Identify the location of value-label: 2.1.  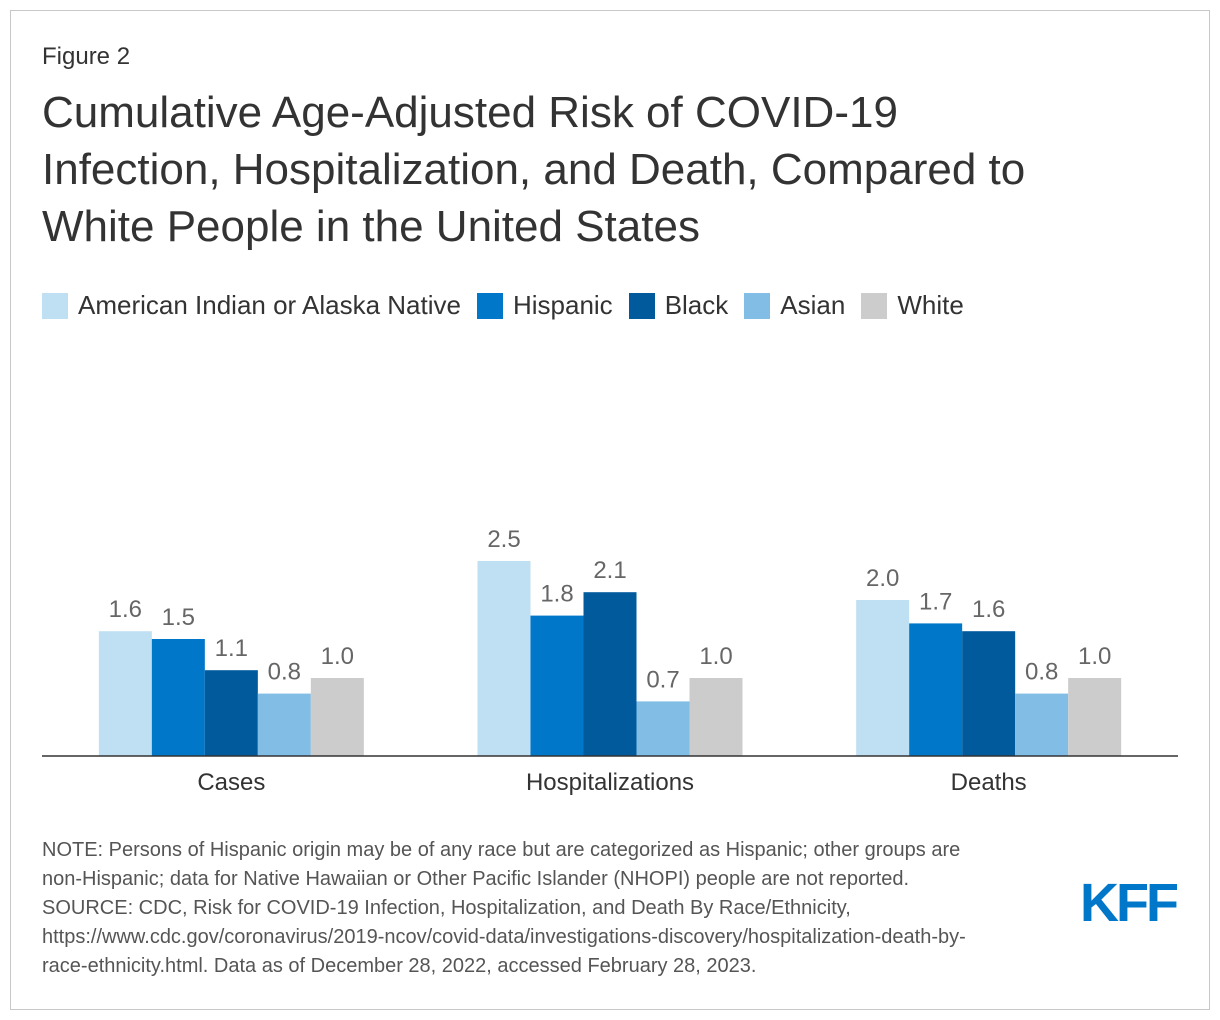
(609, 570).